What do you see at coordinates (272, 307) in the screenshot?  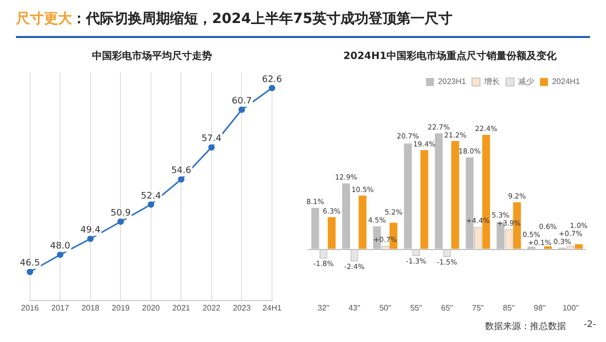 I see `x-tick-label: 24H1` at bounding box center [272, 307].